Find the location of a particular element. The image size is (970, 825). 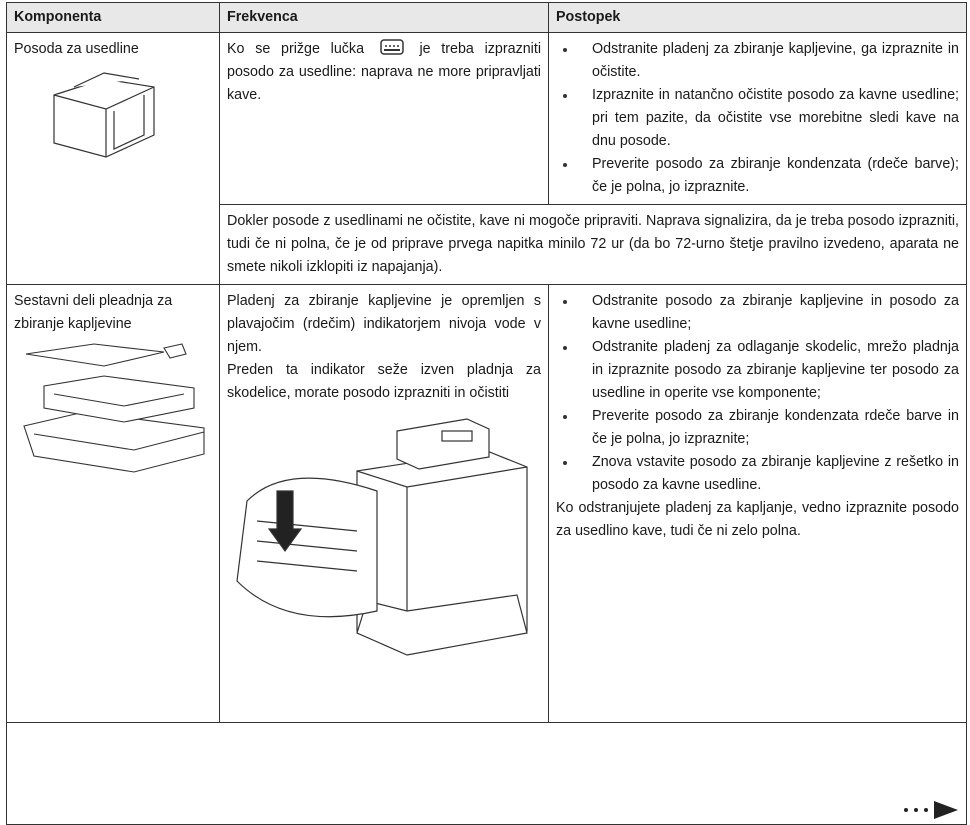

continuation-cell is located at coordinates (486, 773).